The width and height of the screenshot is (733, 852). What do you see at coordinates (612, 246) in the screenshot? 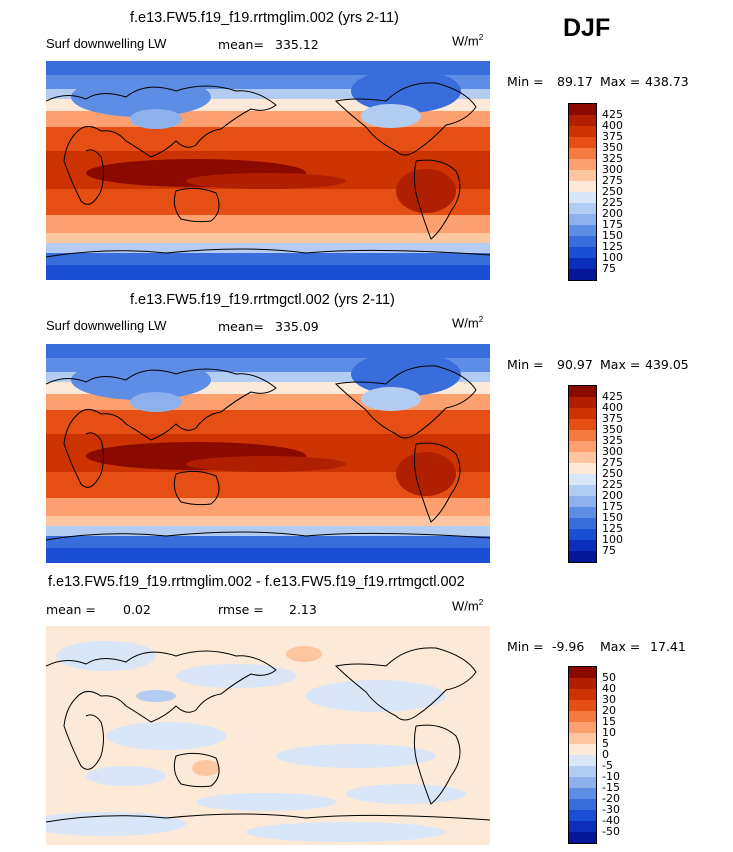
I see `cbar-1-label: 125` at bounding box center [612, 246].